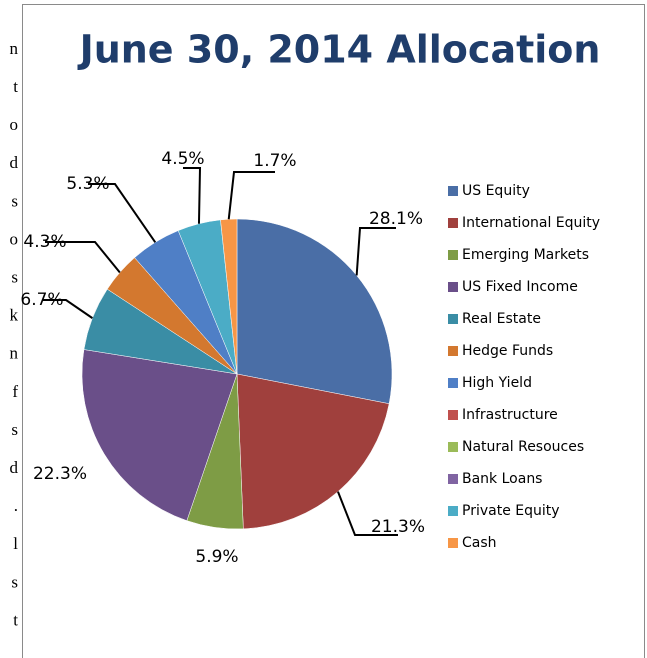  I want to click on legend-label: Infrastructure, so click(510, 415).